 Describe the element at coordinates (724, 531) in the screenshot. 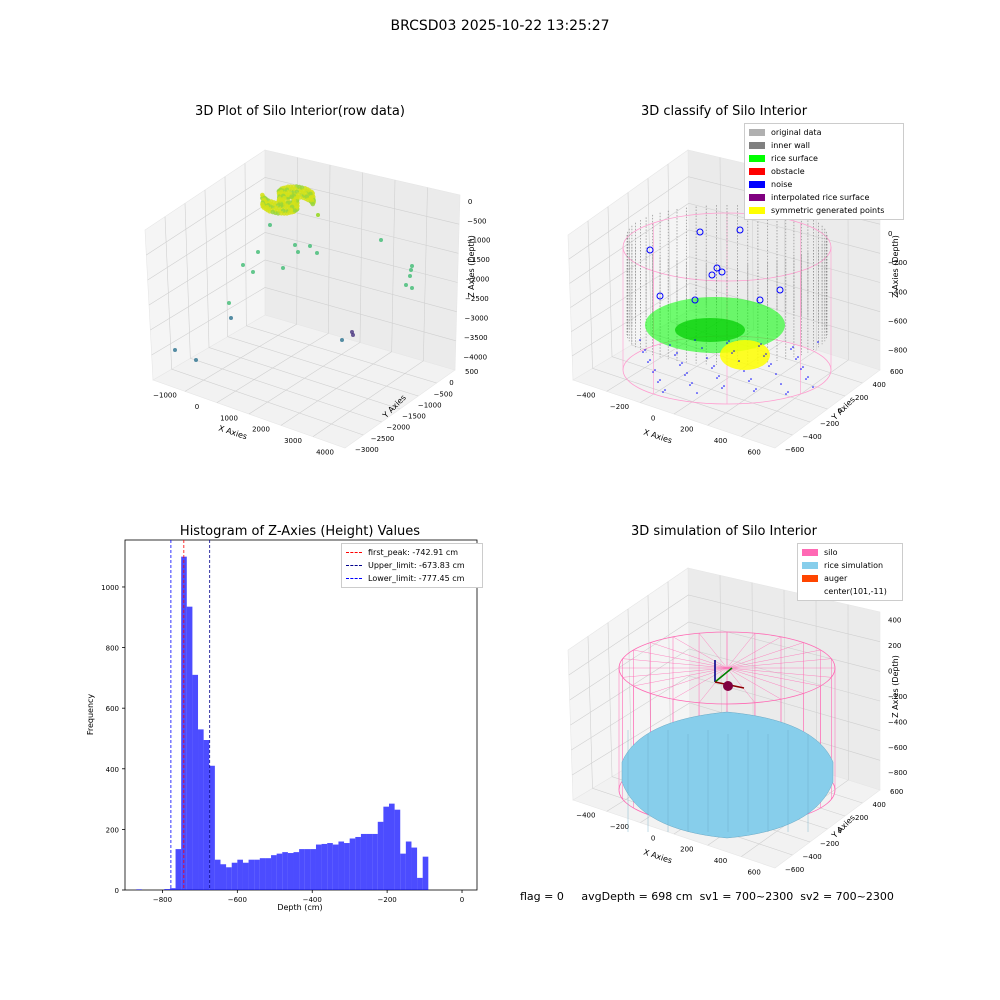

I see `panel4-title: 3D simulation of Silo Interior` at that location.